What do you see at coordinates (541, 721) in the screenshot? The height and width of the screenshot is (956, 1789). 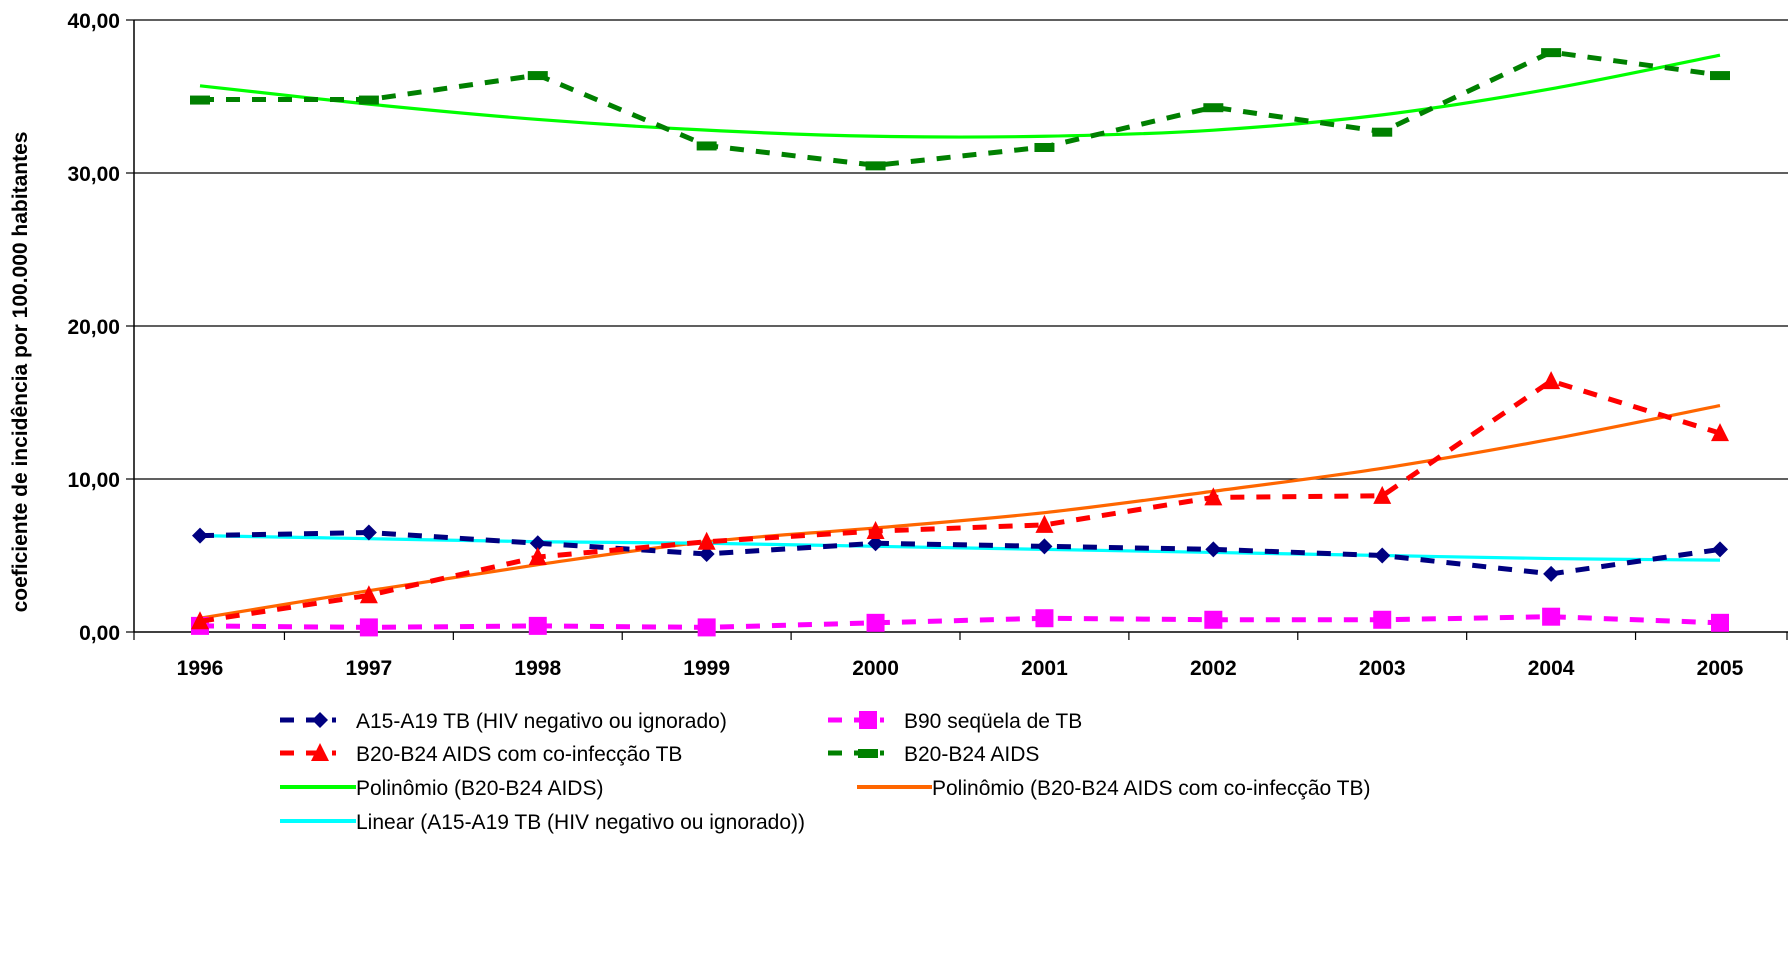 I see `legend-label: A15-A19 TB (HIV negativo ou ignorado)` at bounding box center [541, 721].